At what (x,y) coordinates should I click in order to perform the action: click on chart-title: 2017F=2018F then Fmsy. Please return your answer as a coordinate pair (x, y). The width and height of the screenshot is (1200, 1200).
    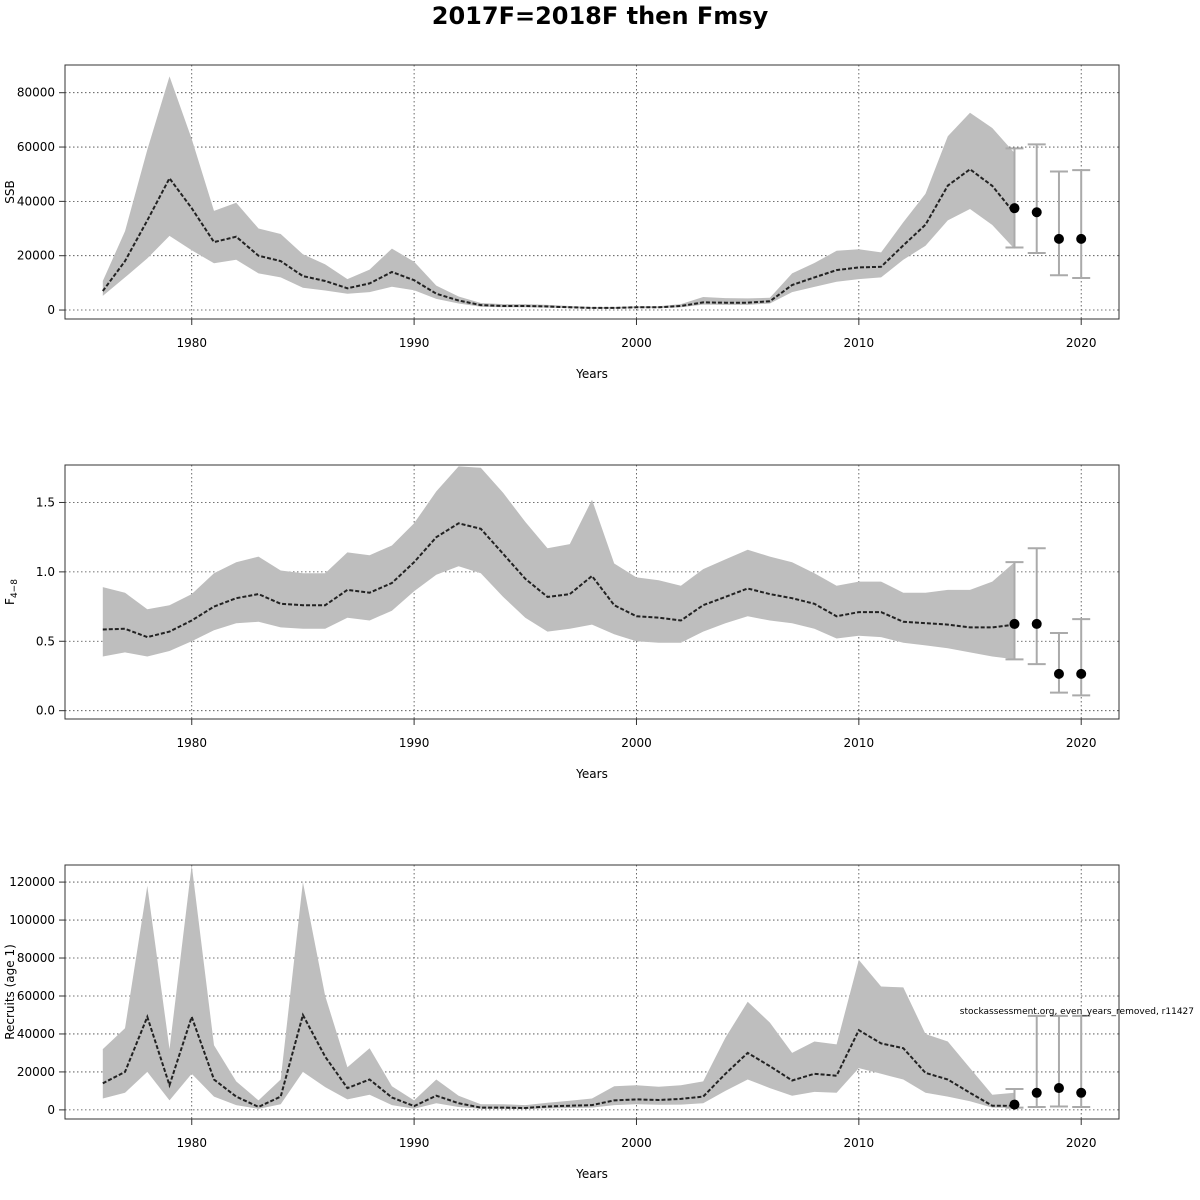
    Looking at the image, I should click on (600, 16).